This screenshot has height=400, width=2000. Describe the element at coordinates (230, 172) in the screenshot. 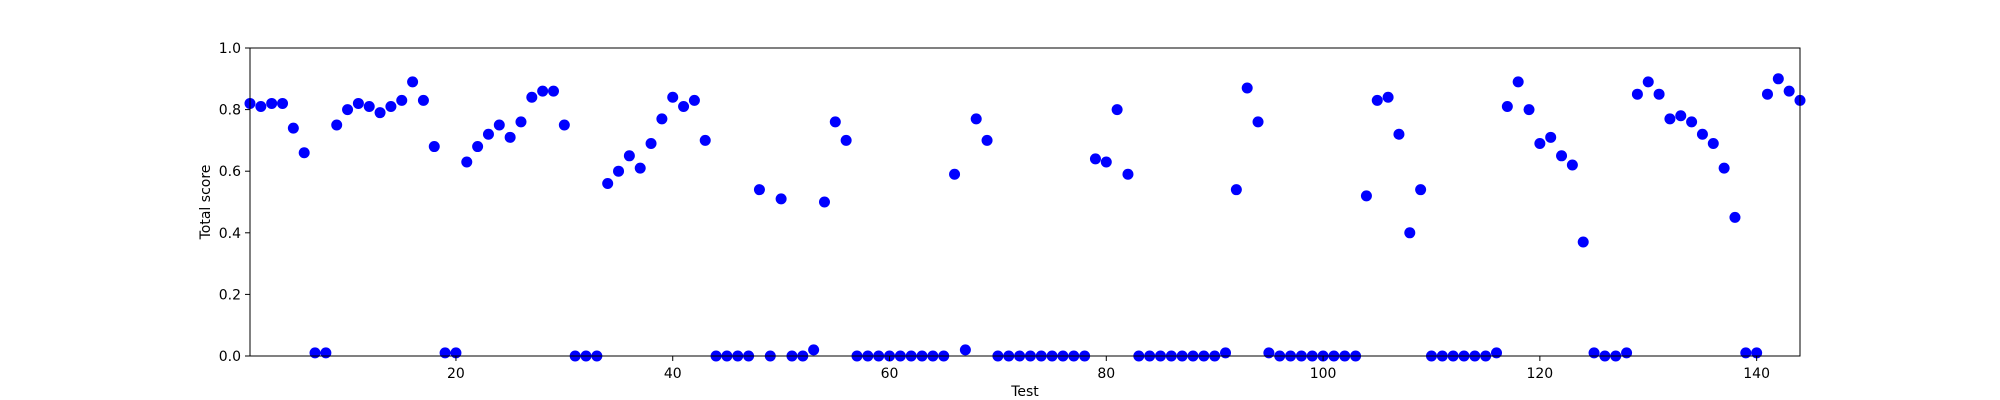

I see `y-tick-label: 0.6` at that location.